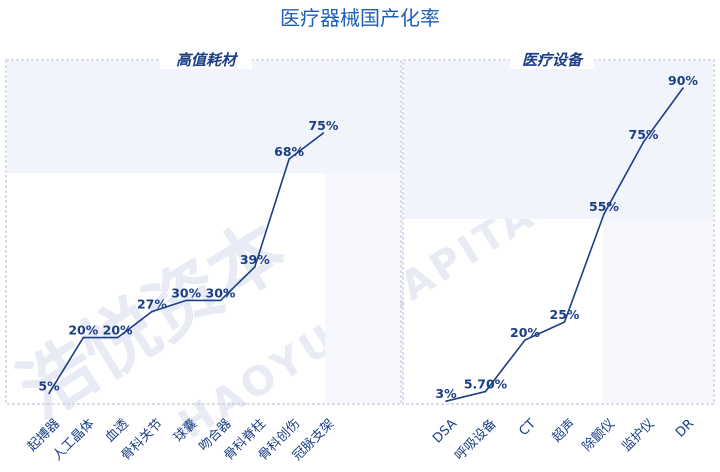 The width and height of the screenshot is (720, 472). I want to click on left-panel-title-bg, so click(206, 60).